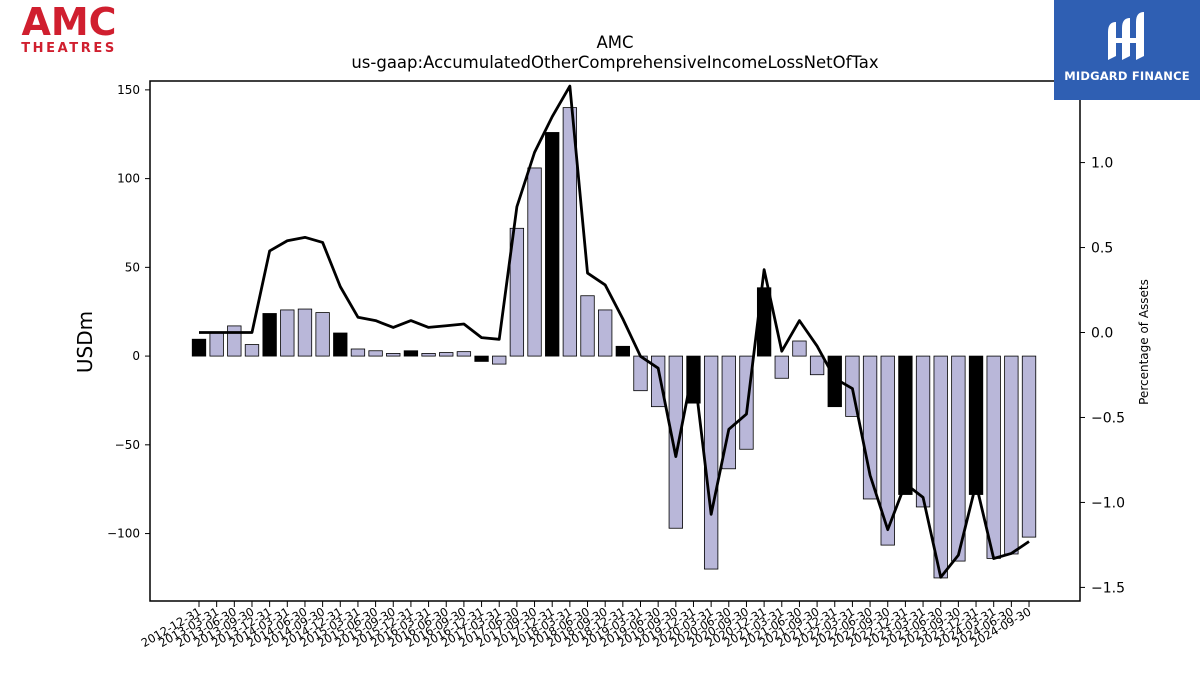 Image resolution: width=1200 pixels, height=675 pixels. I want to click on y2-tick-label: −0.5, so click(1108, 418).